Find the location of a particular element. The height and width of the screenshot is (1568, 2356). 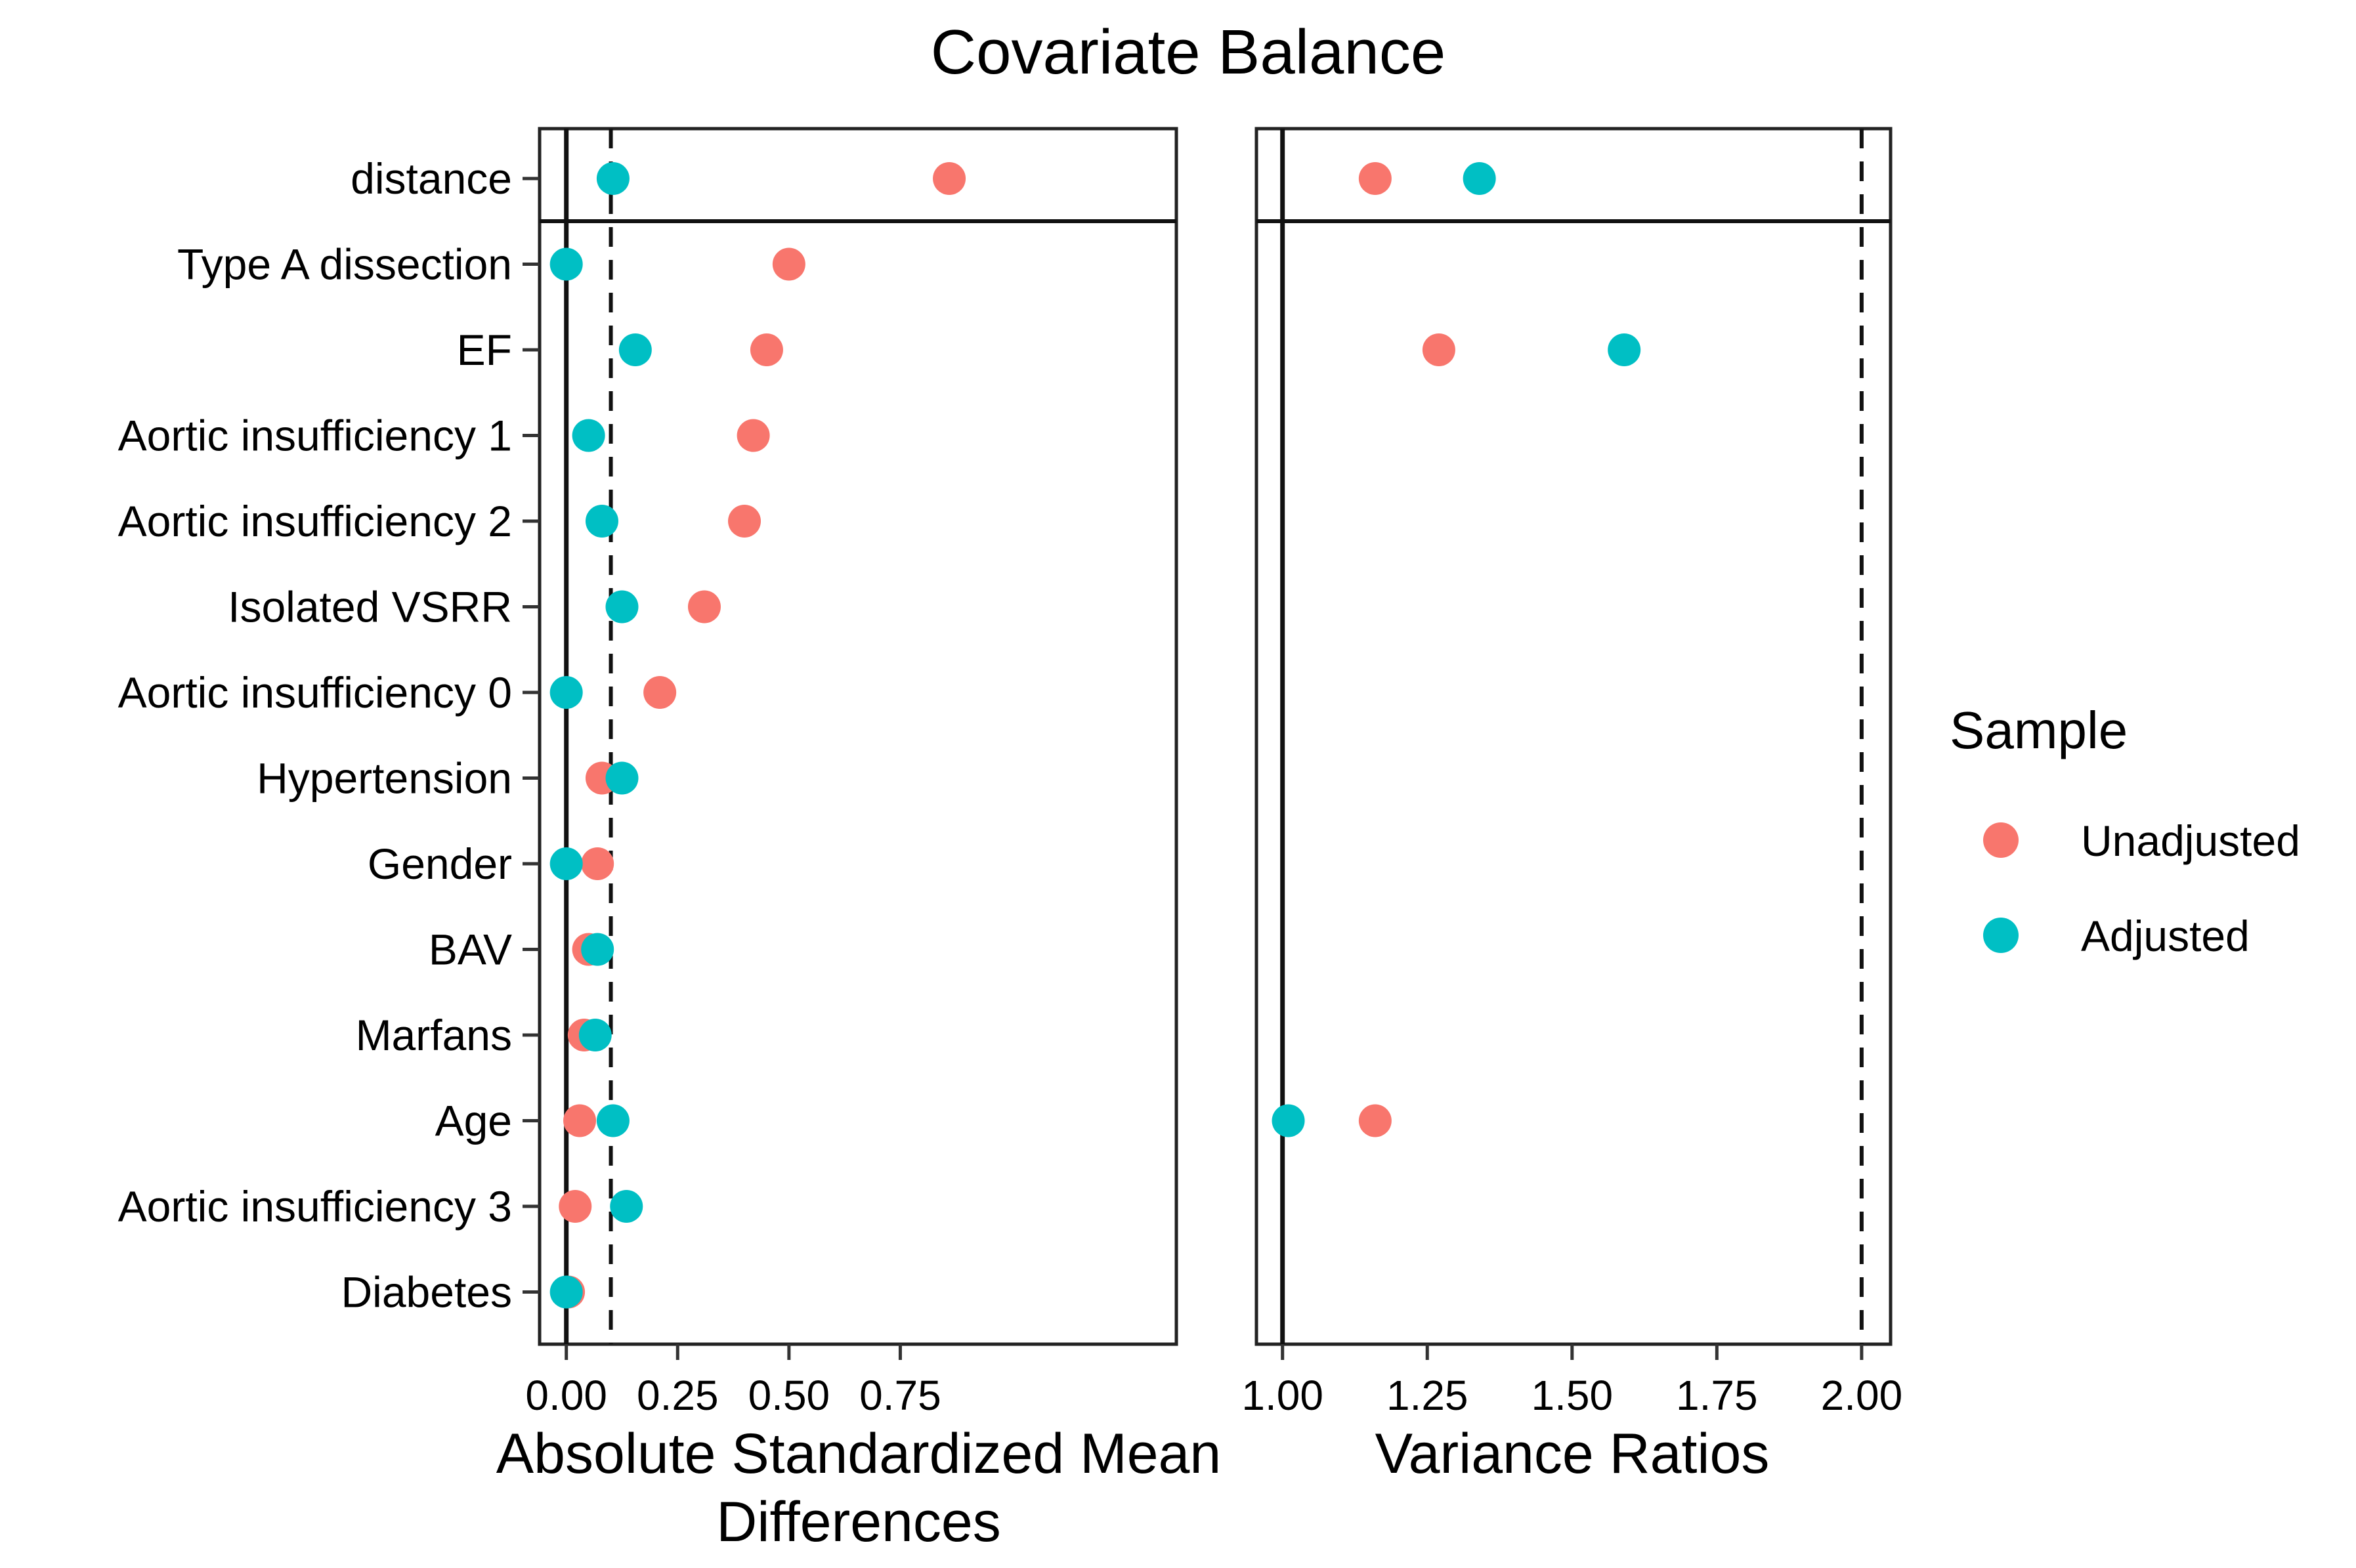

variance-ratio-axis-title: Variance Ratios is located at coordinates (1572, 1453).